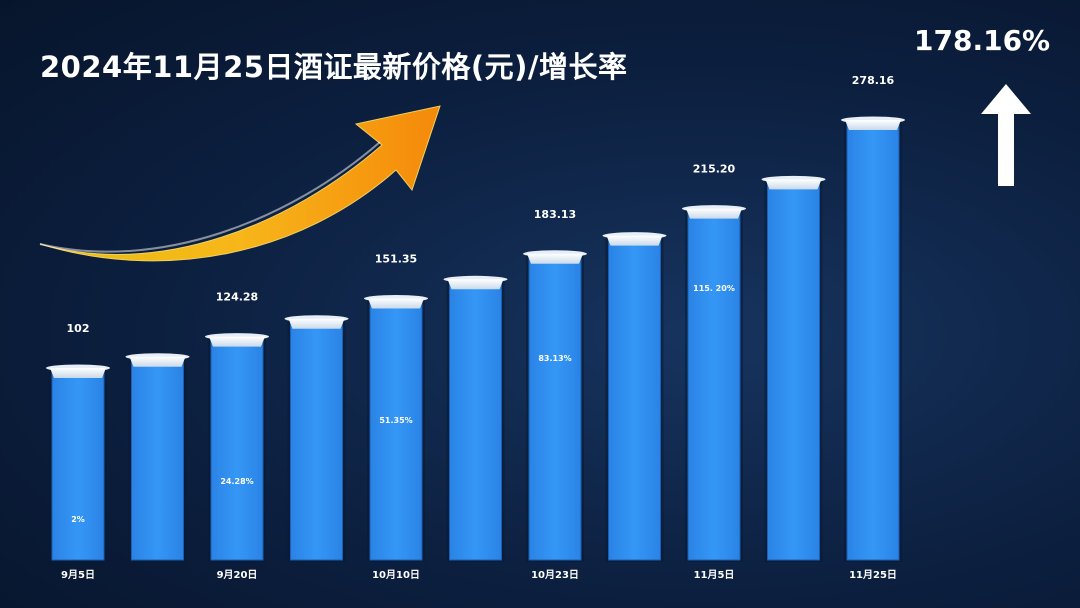  Describe the element at coordinates (78, 519) in the screenshot. I see `pct-label: 2%` at that location.